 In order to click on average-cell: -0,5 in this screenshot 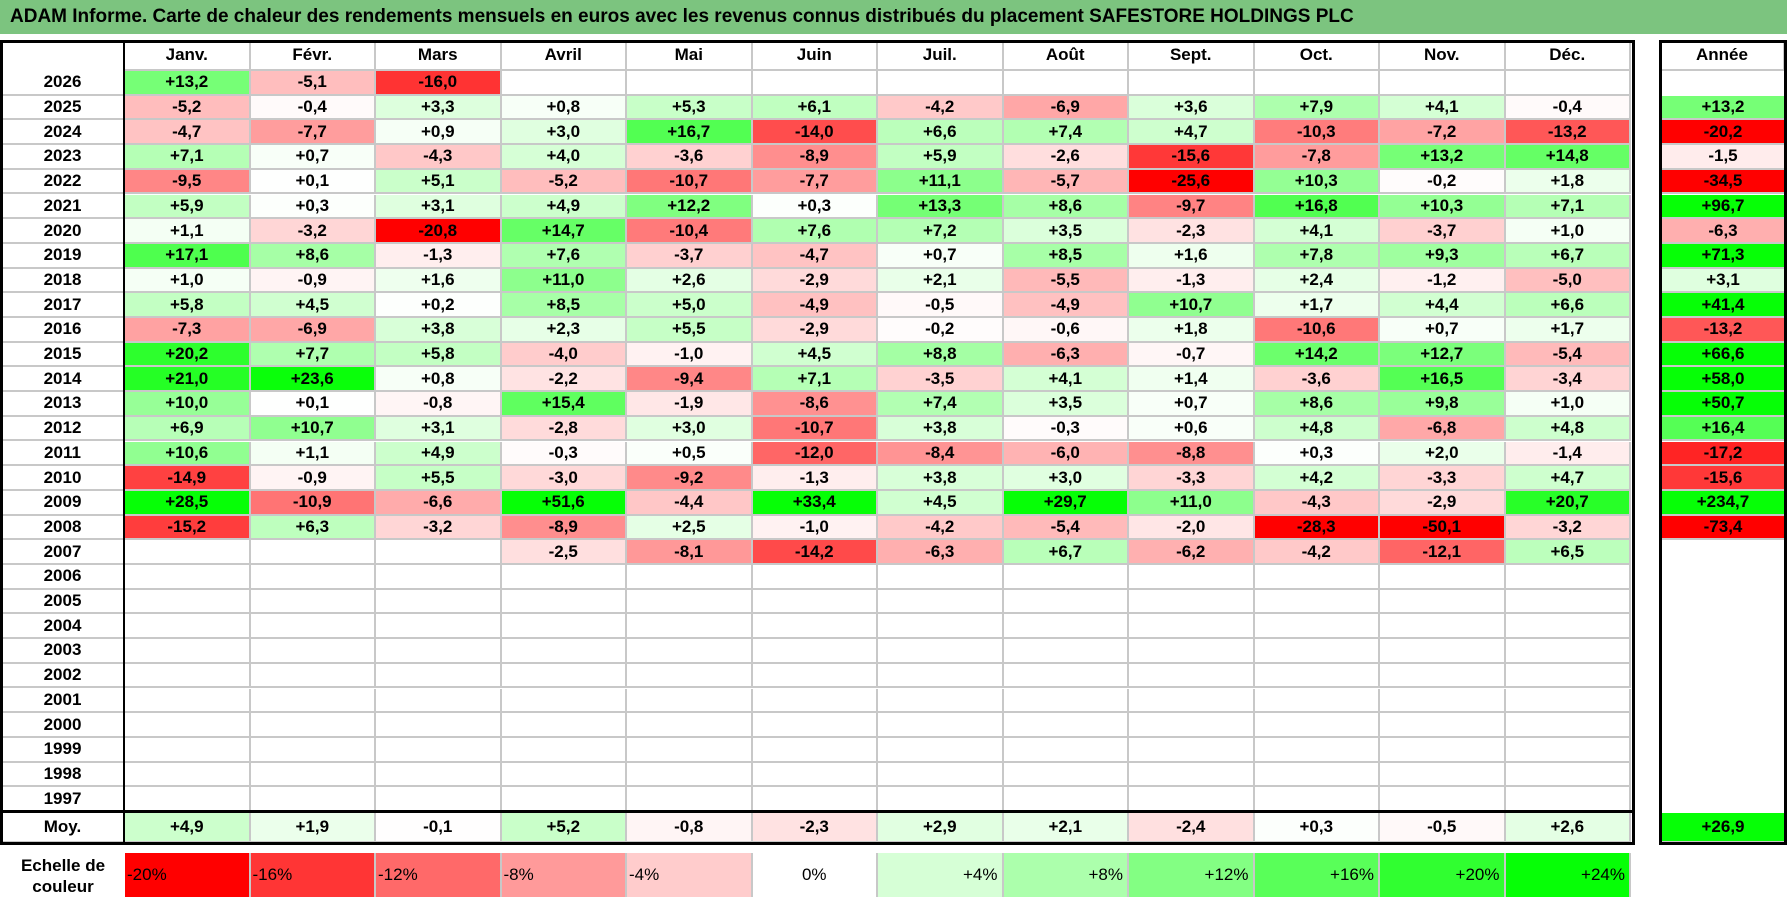, I will do `click(1443, 828)`.